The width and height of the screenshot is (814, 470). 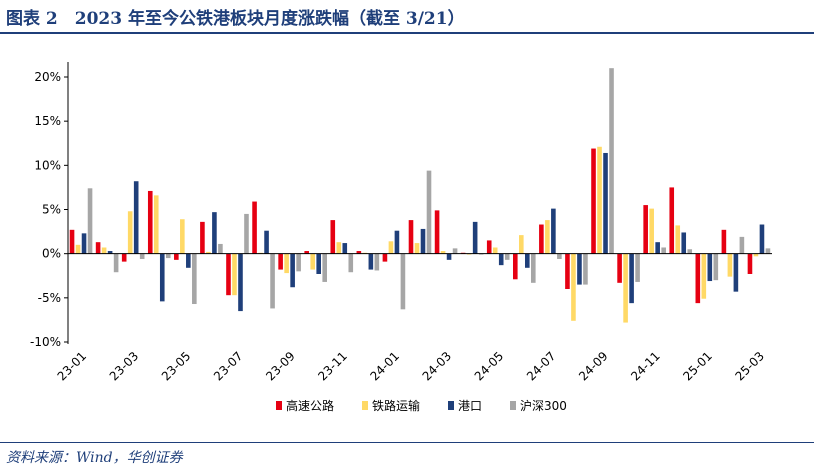 What do you see at coordinates (697, 366) in the screenshot?
I see `x-tick-label: 25-01` at bounding box center [697, 366].